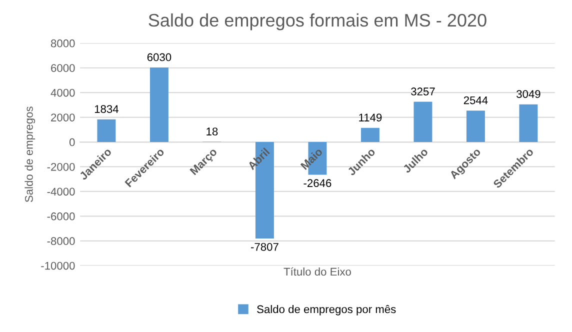  I want to click on data-label: 2544, so click(476, 100).